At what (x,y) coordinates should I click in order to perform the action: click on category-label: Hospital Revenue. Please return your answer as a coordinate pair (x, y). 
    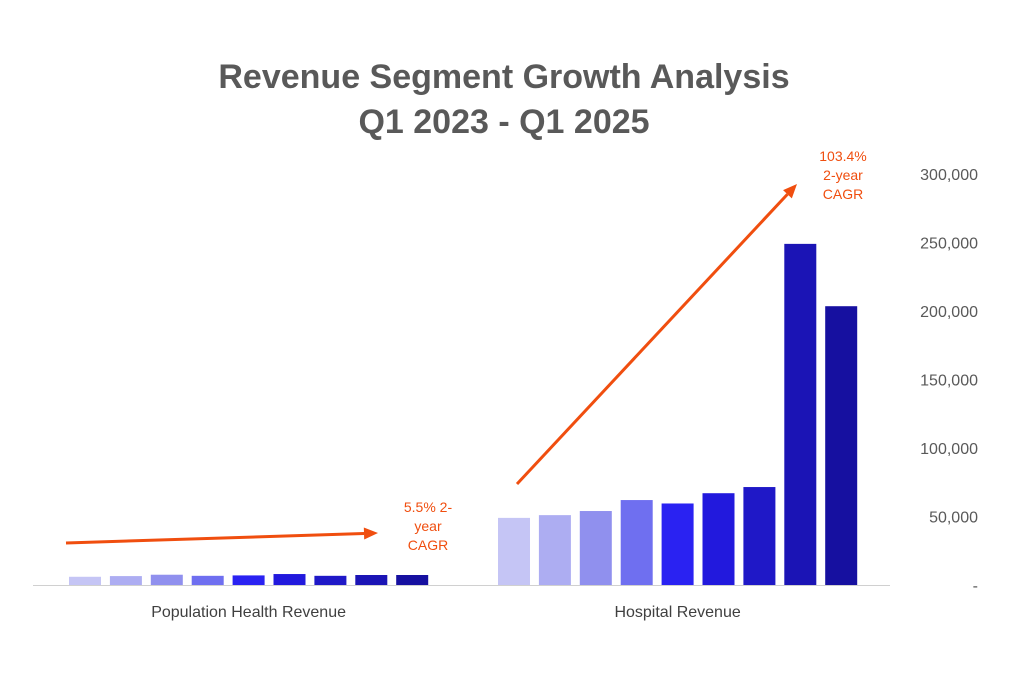
    Looking at the image, I should click on (677, 612).